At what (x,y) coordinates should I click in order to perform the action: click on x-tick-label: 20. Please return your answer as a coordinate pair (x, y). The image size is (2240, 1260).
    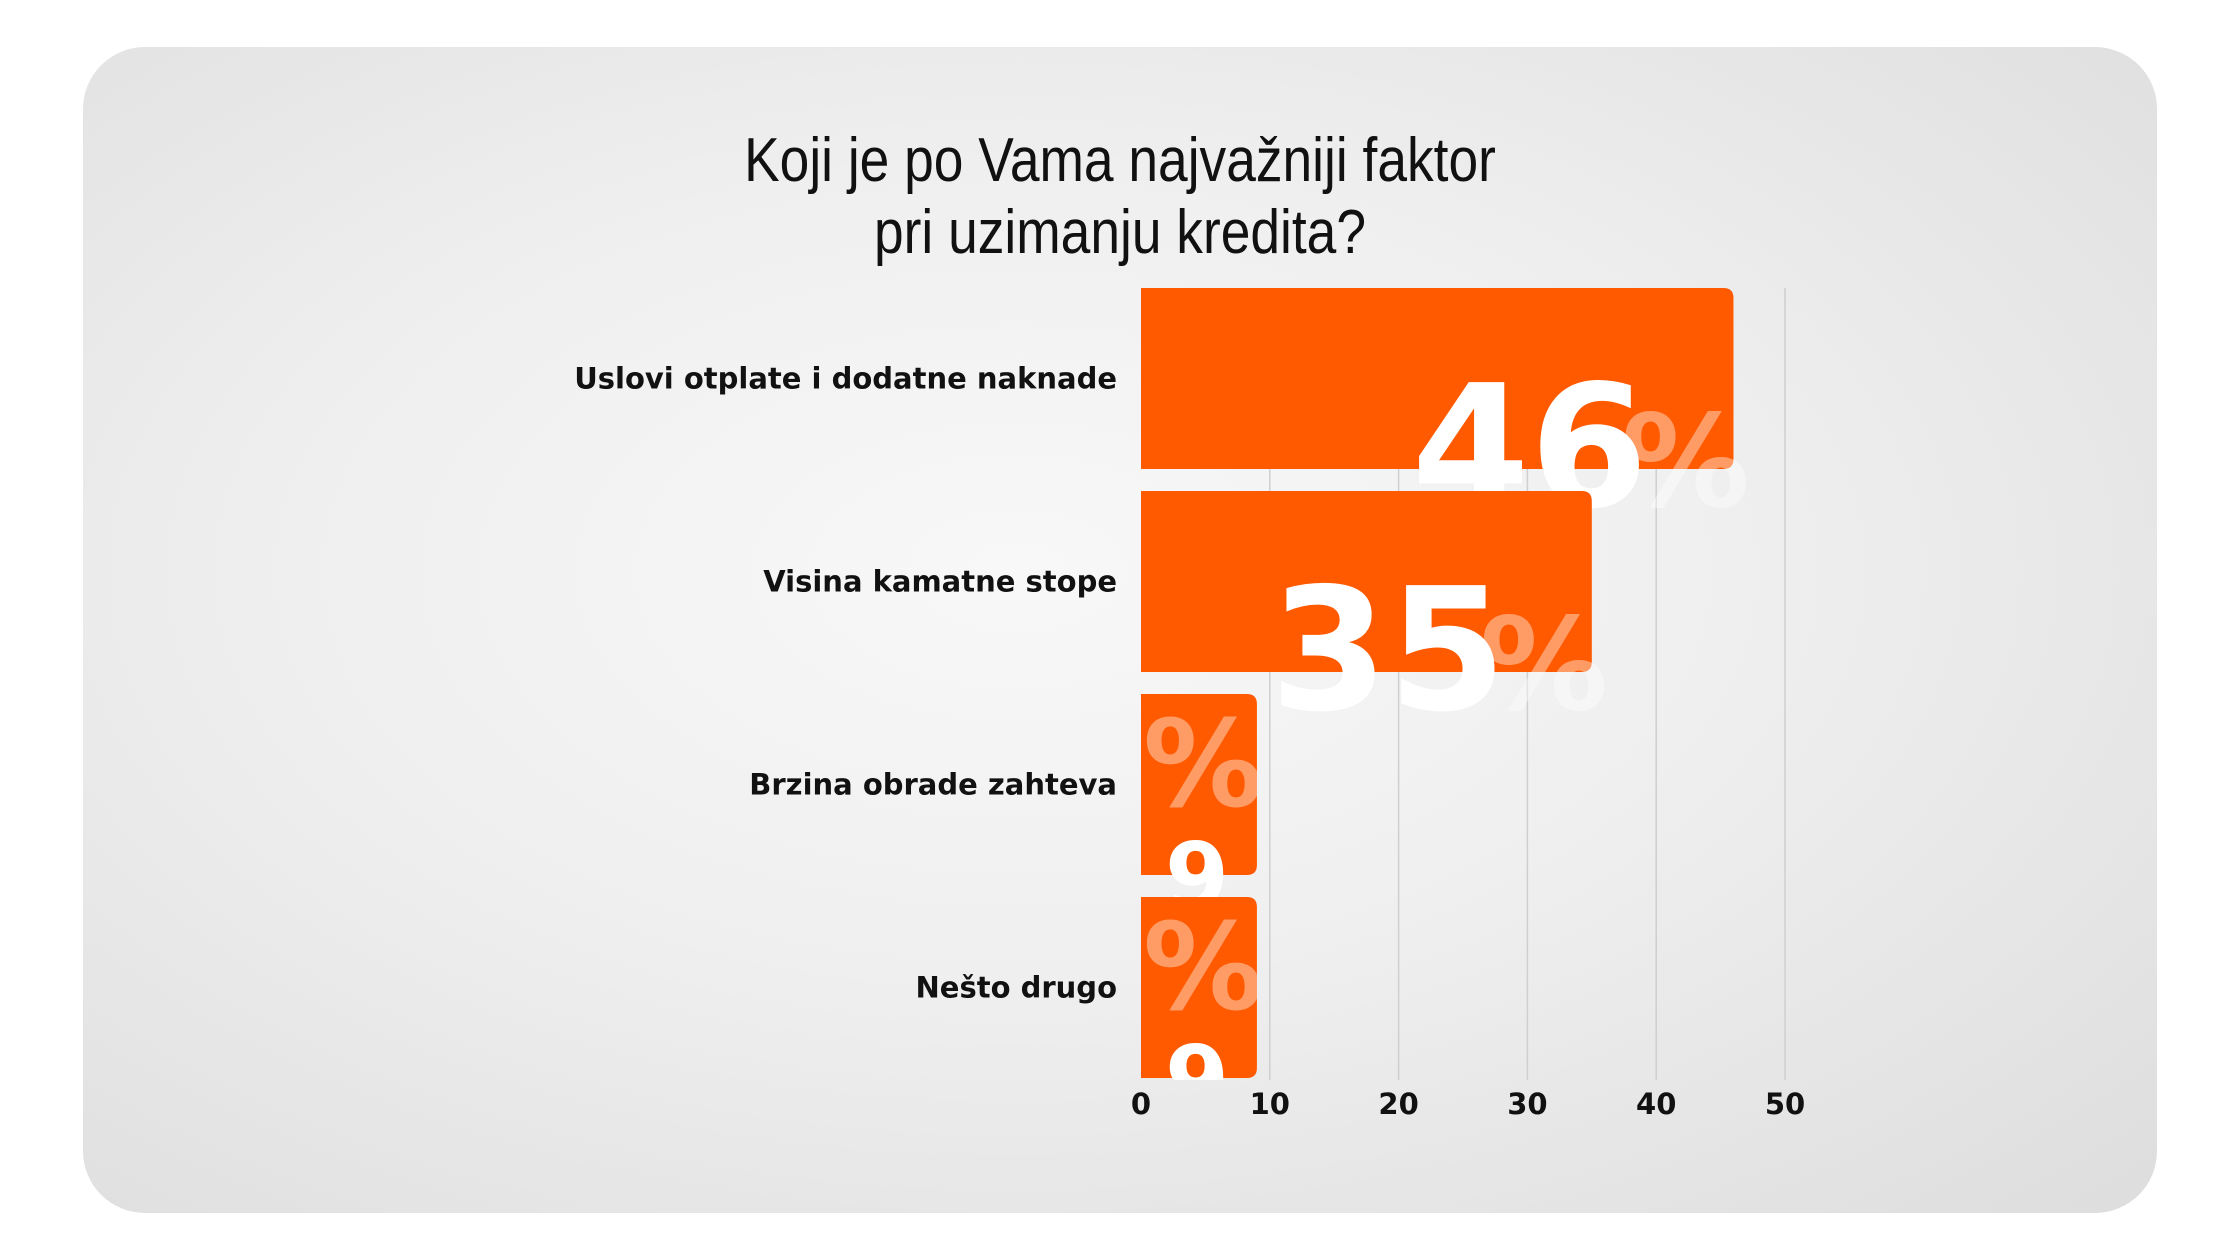
    Looking at the image, I should click on (1398, 1104).